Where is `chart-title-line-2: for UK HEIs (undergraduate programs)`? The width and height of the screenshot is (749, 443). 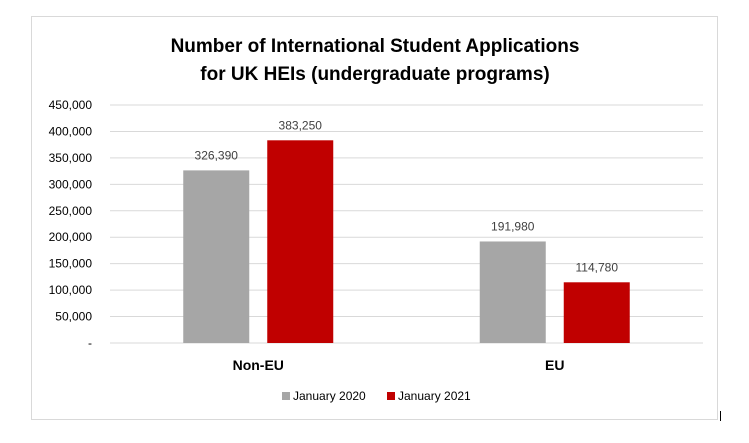
chart-title-line-2: for UK HEIs (undergraduate programs) is located at coordinates (374, 74).